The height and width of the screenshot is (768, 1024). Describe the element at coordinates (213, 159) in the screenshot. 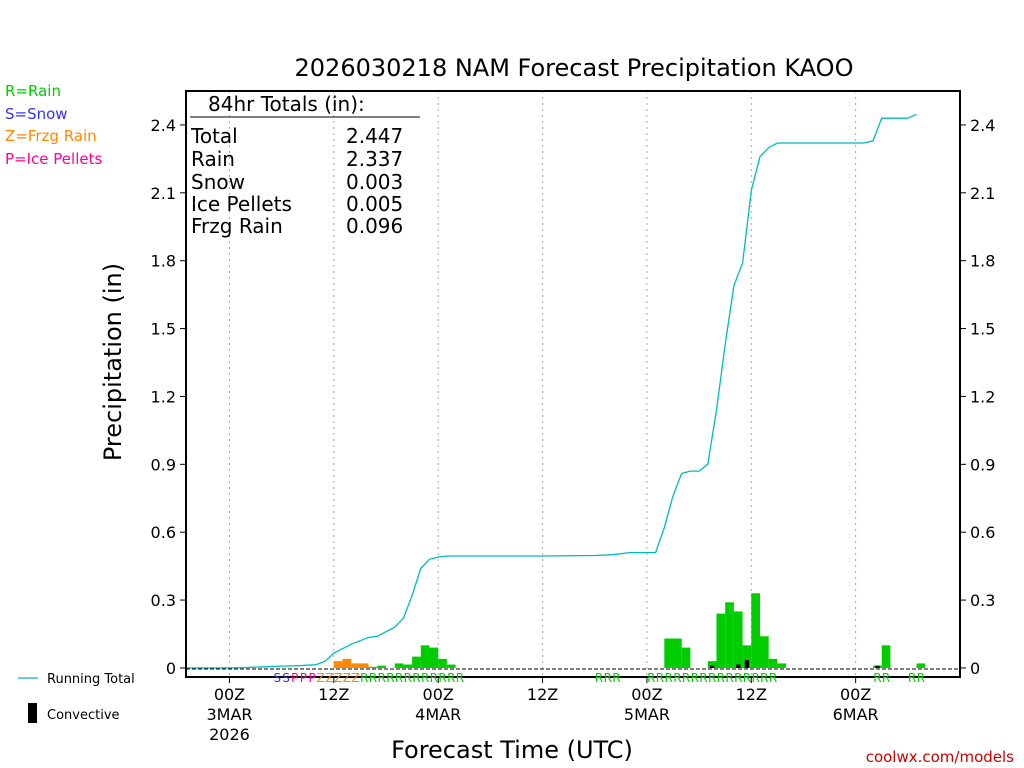

I see `totals-label-rain: Rain` at that location.